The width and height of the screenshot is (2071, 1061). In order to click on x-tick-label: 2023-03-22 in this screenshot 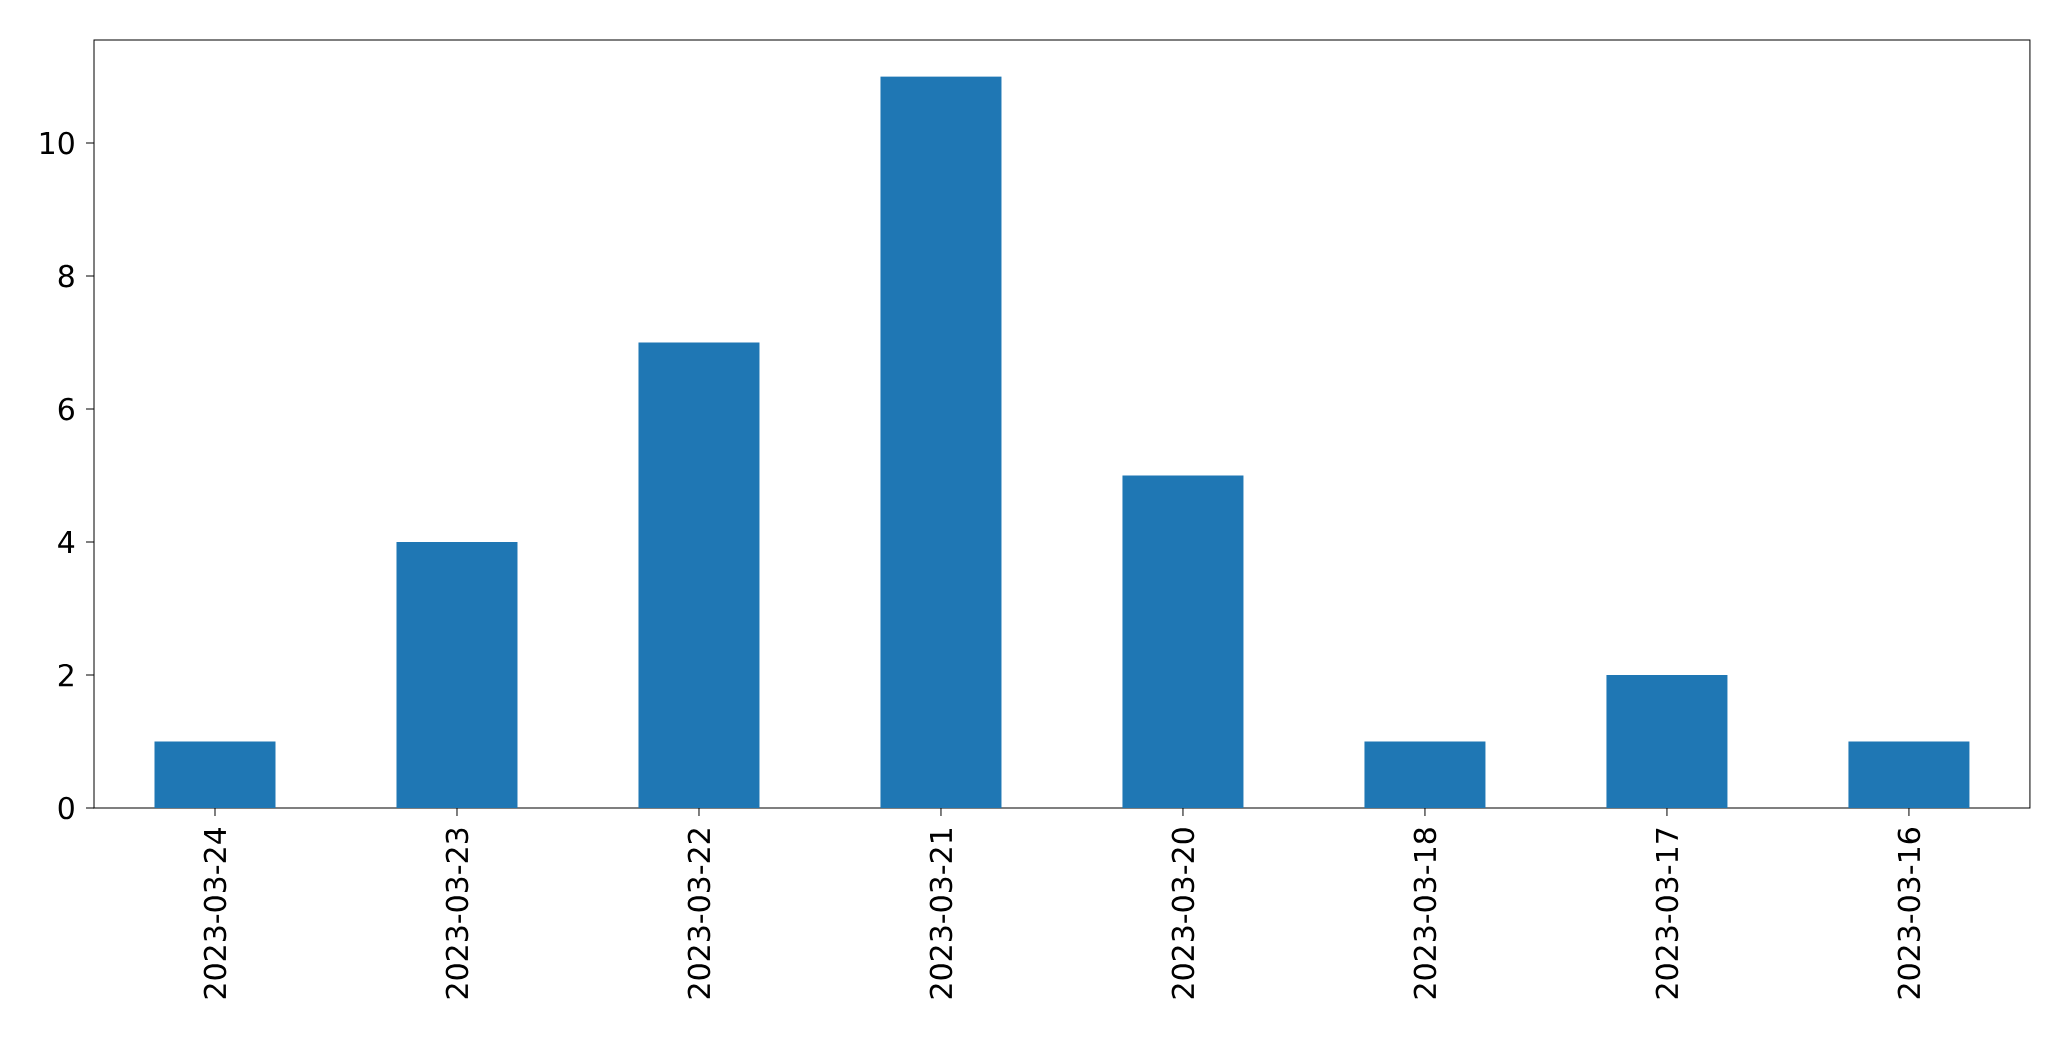, I will do `click(699, 914)`.